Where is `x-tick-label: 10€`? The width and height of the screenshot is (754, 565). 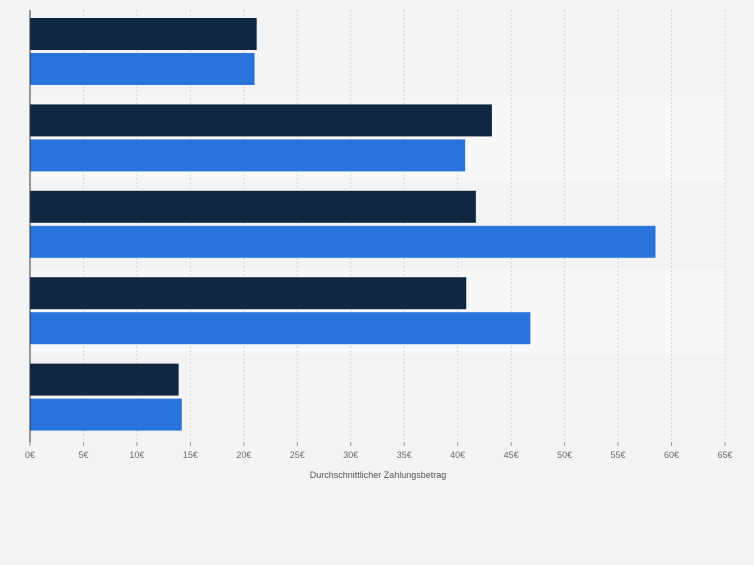
x-tick-label: 10€ is located at coordinates (136, 455).